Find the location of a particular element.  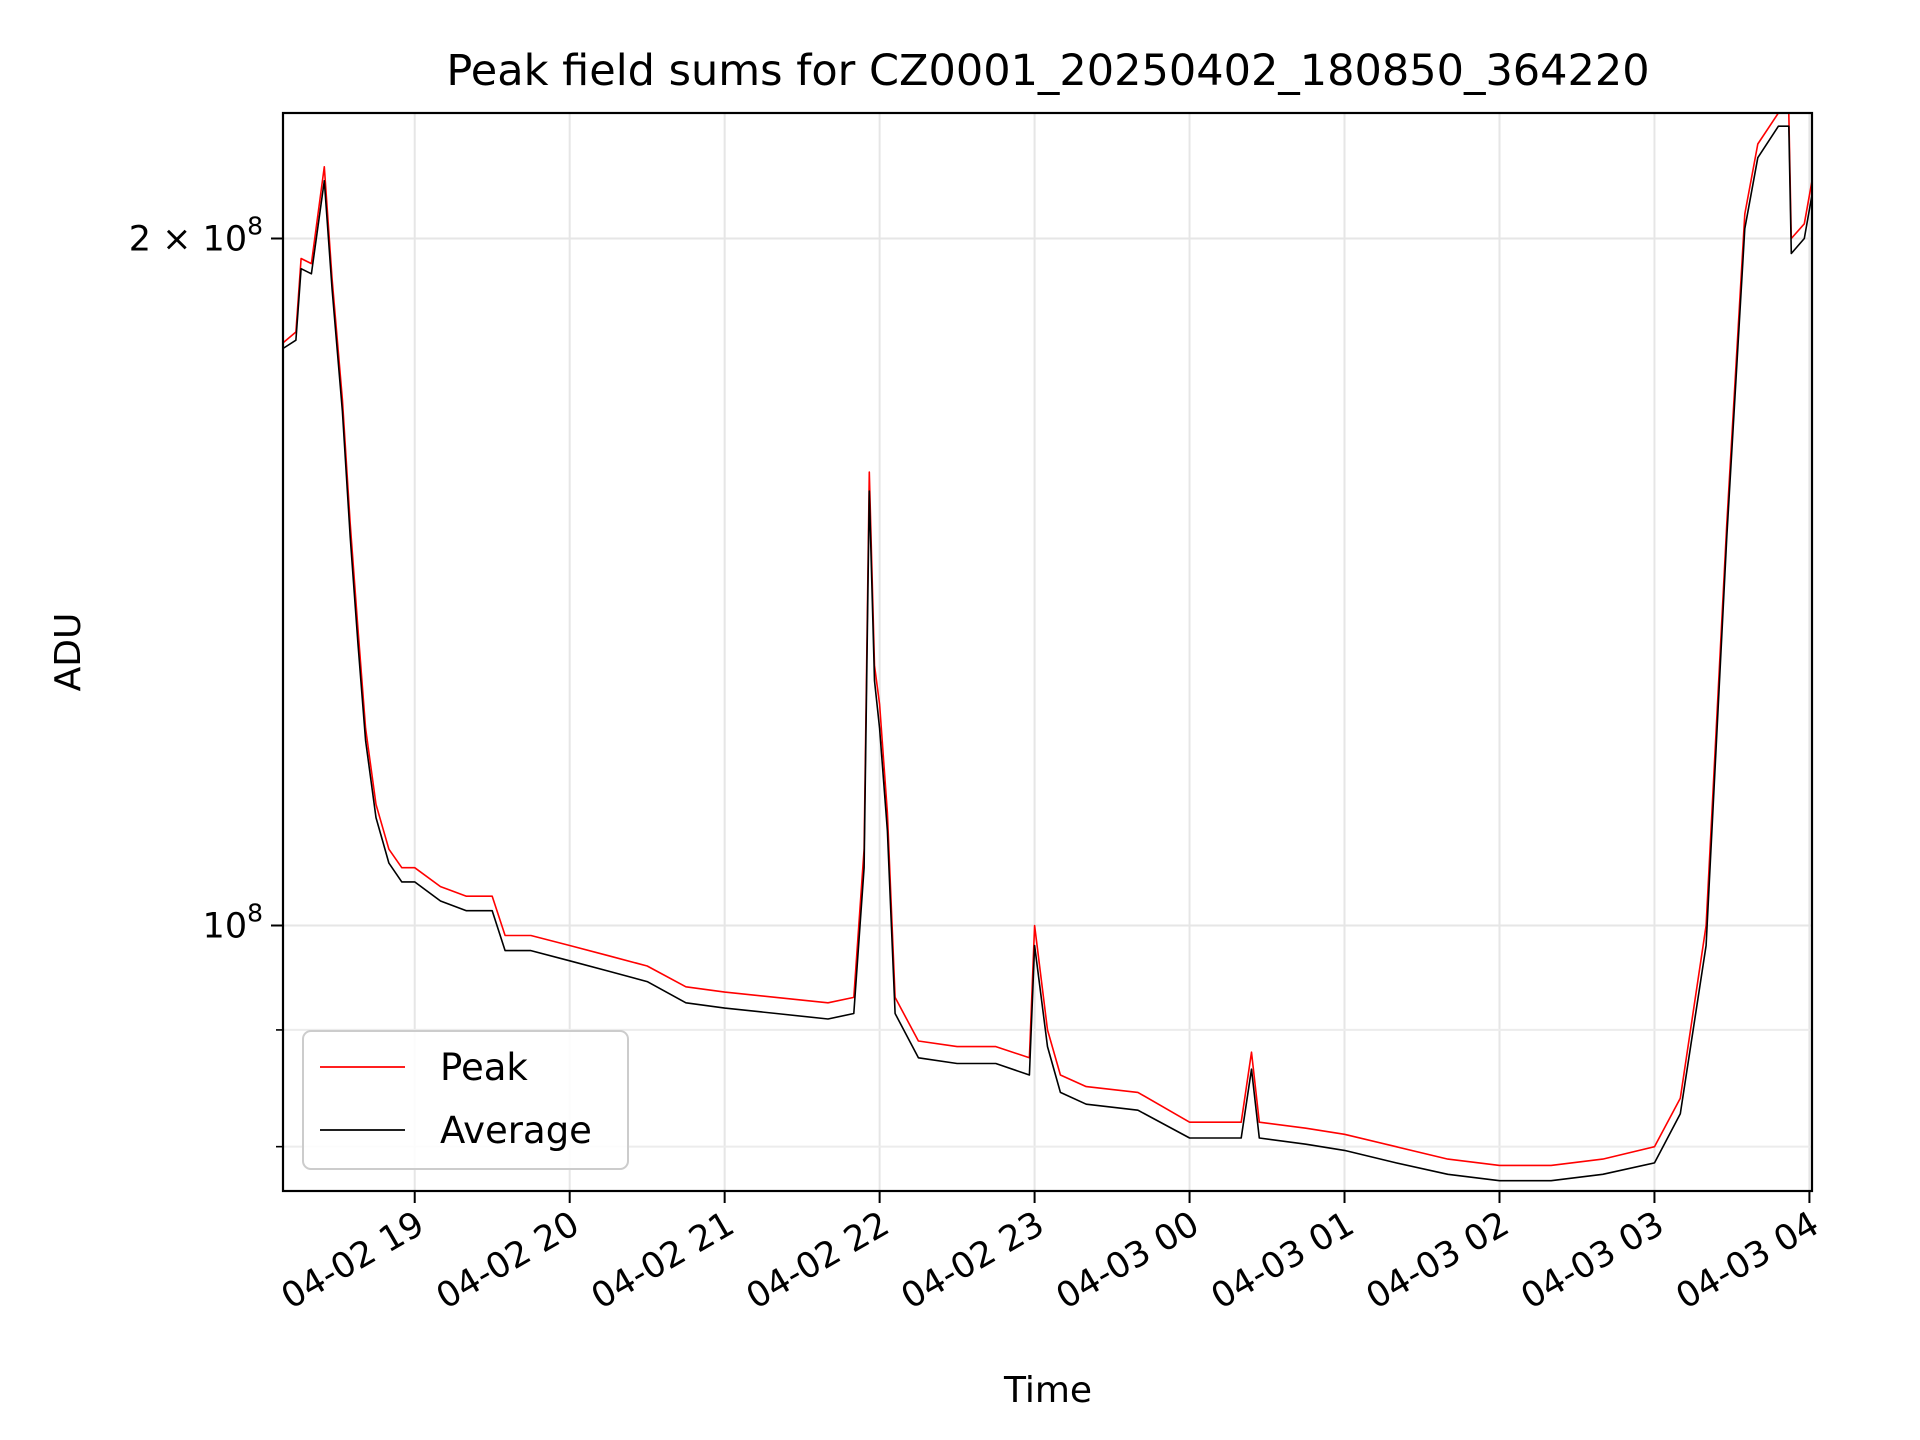

y-tick-label: 108 is located at coordinates (233, 922).